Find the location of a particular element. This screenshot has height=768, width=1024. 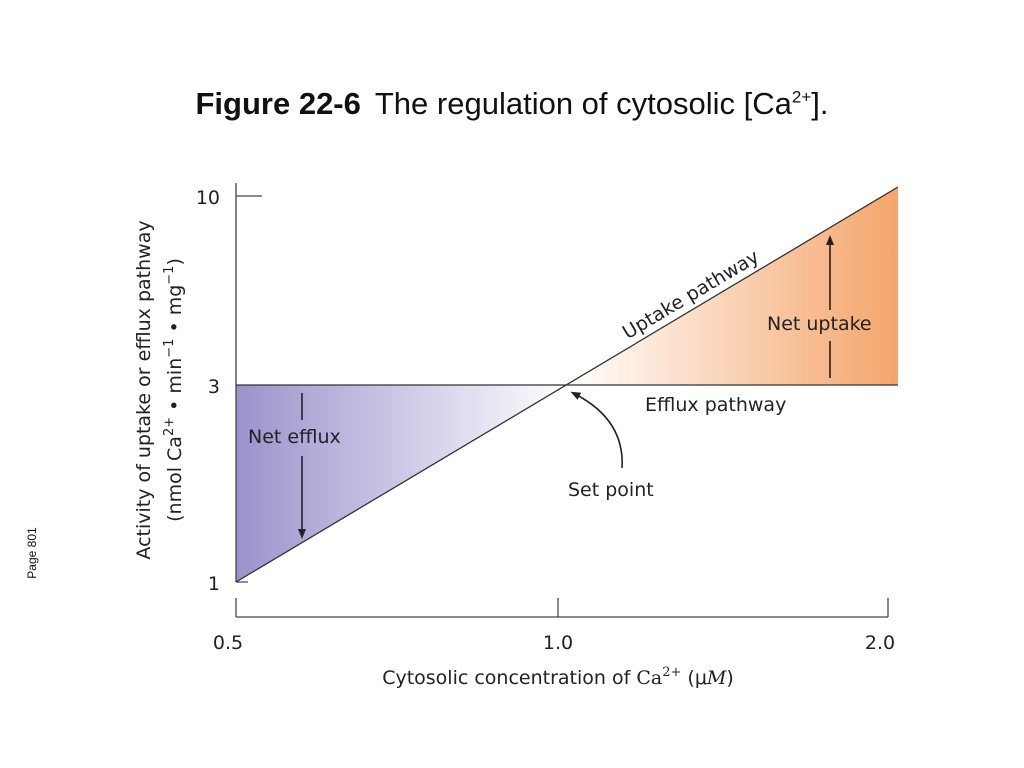

x-axis-label-prefix: Cytosolic concentration of is located at coordinates (509, 678).